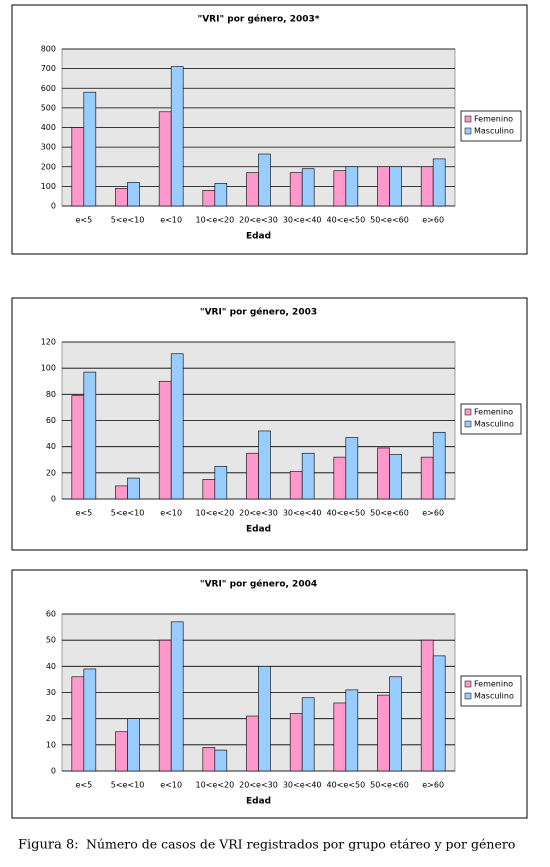 Image resolution: width=550 pixels, height=867 pixels. Describe the element at coordinates (48, 166) in the screenshot. I see `y-tick-label: 200` at that location.